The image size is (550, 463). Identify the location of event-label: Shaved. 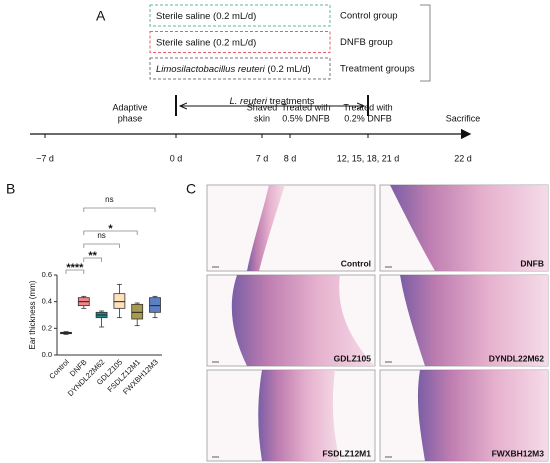
(262, 107).